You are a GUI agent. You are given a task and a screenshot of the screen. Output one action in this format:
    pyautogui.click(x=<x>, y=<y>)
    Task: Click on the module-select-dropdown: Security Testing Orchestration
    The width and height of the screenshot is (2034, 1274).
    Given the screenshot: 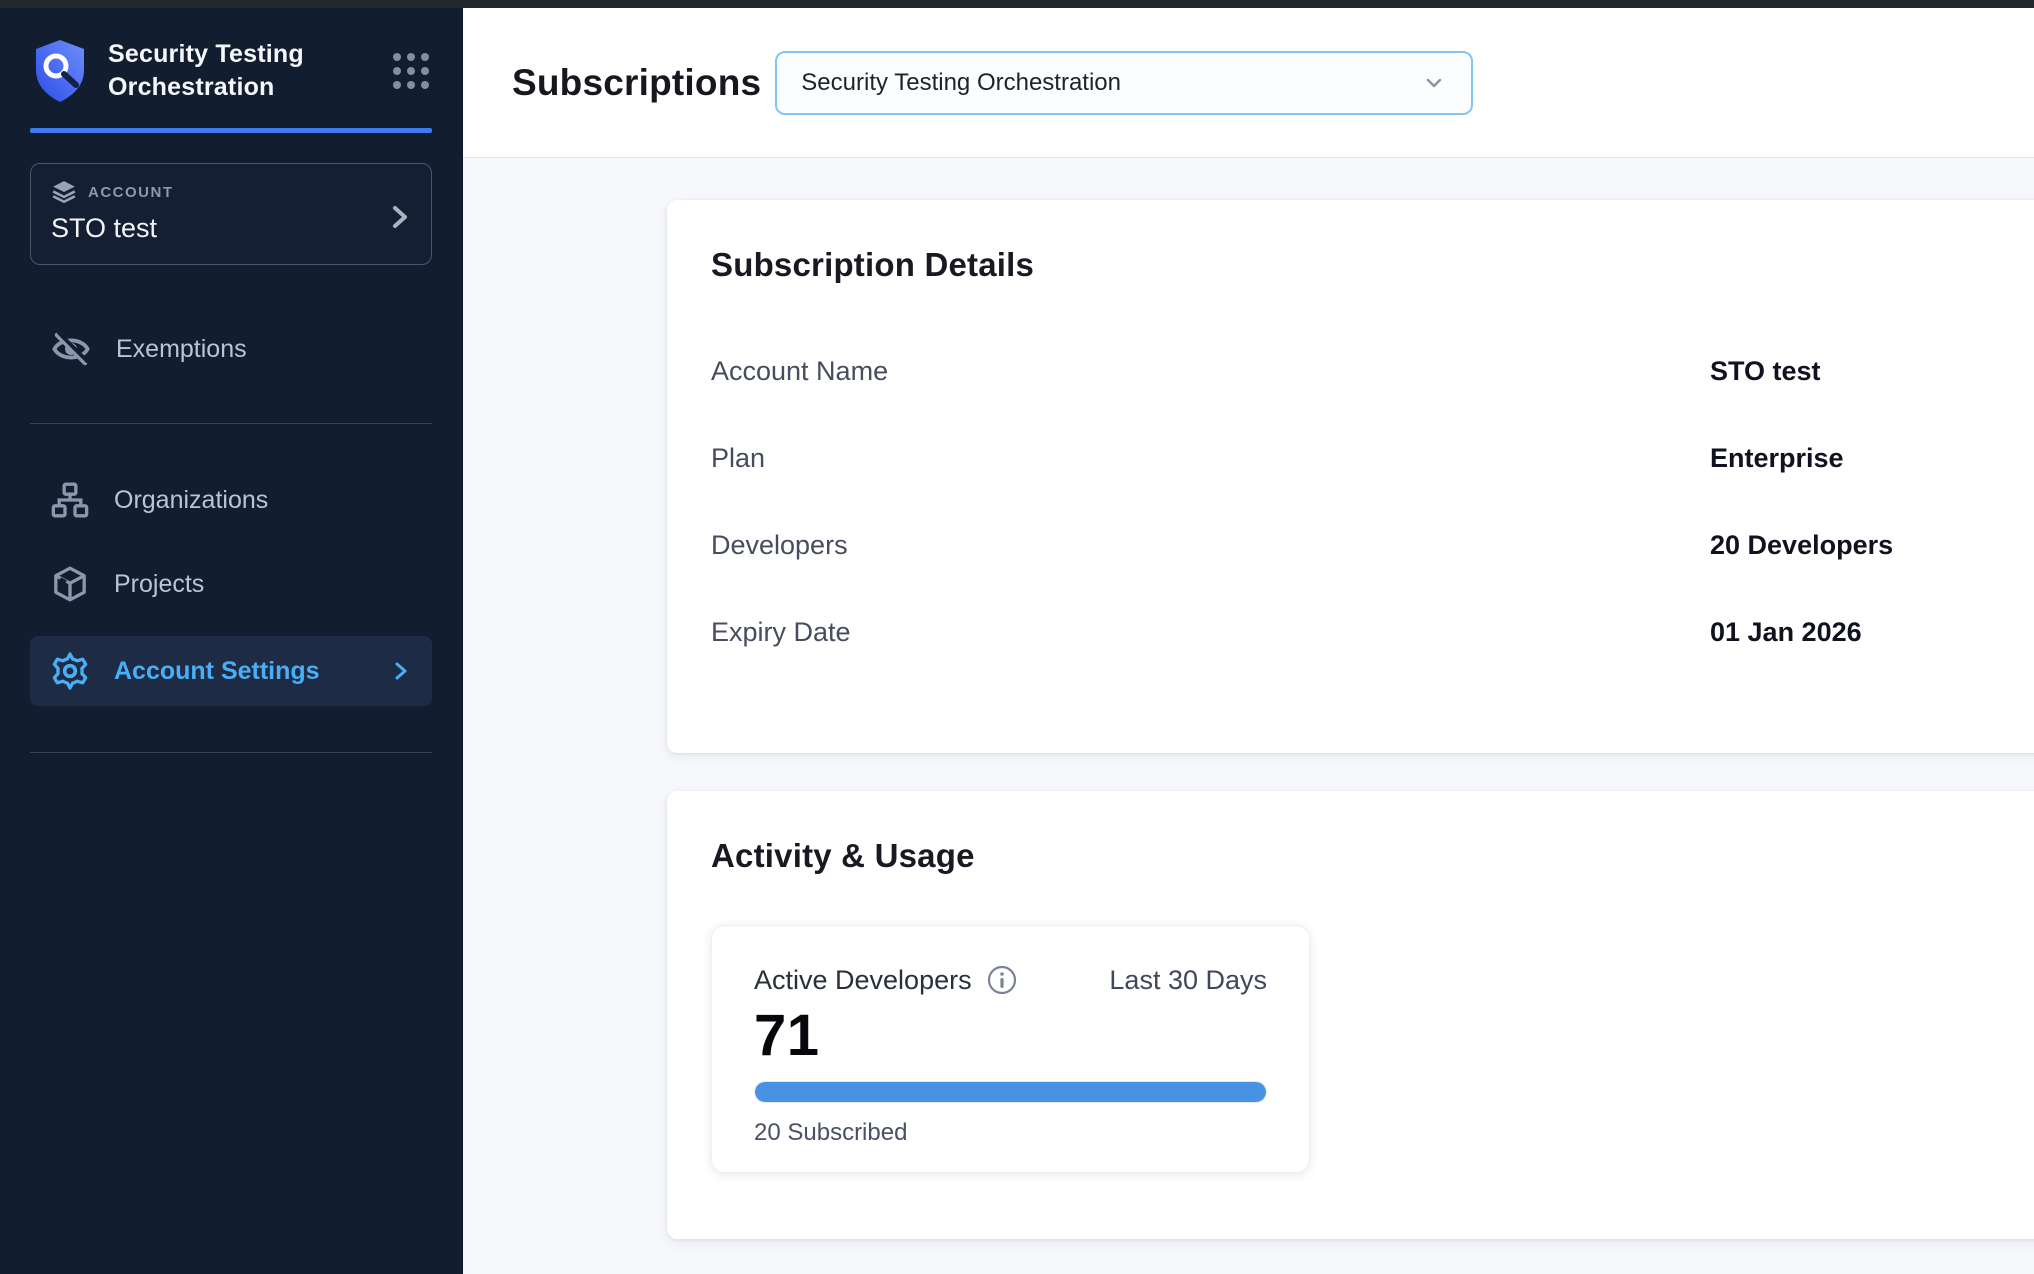 What is the action you would take?
    pyautogui.click(x=1124, y=82)
    